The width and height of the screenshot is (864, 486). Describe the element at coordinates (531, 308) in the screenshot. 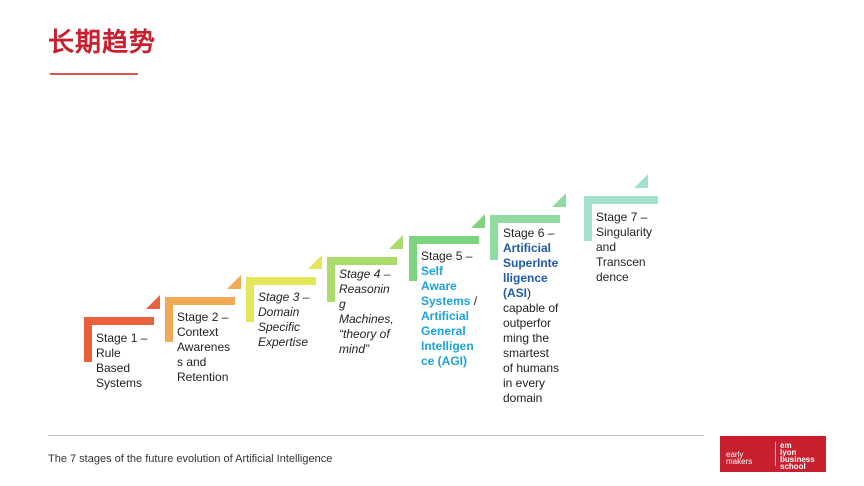

I see `stage-6-line: capable of` at that location.